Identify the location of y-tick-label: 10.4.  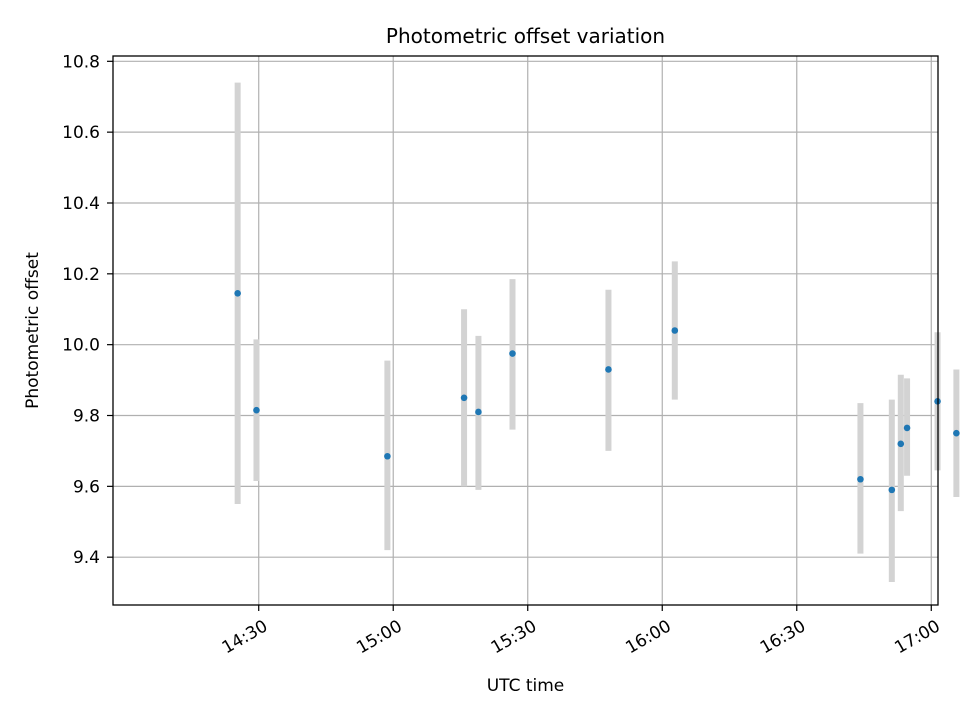
(81, 204).